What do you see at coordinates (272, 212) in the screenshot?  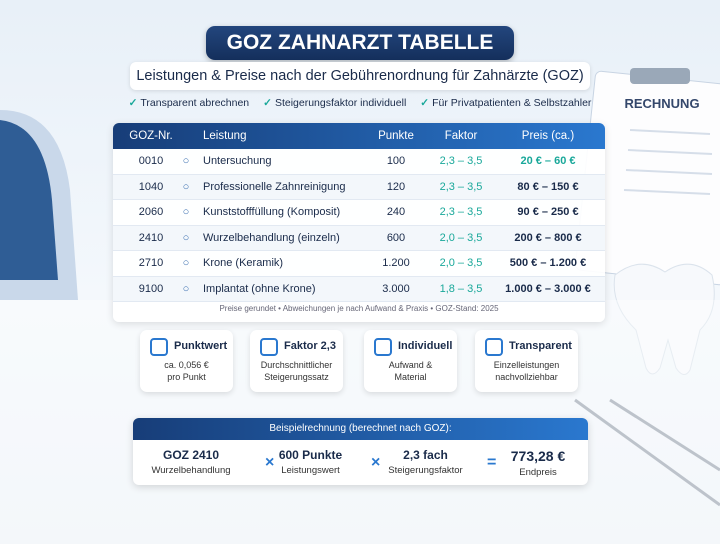 I see `table-cell: Kunststofffüllung (Komposit)` at bounding box center [272, 212].